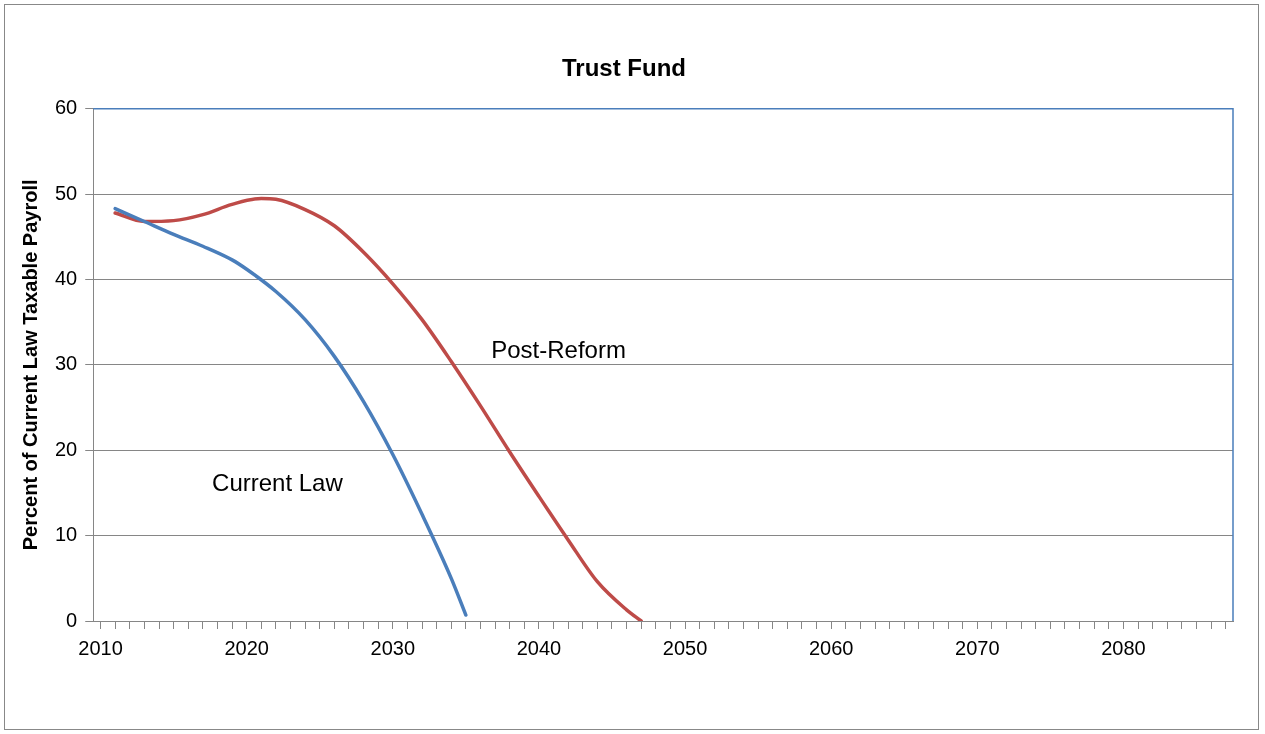 The height and width of the screenshot is (734, 1265). I want to click on y-tick-label: 10, so click(66, 534).